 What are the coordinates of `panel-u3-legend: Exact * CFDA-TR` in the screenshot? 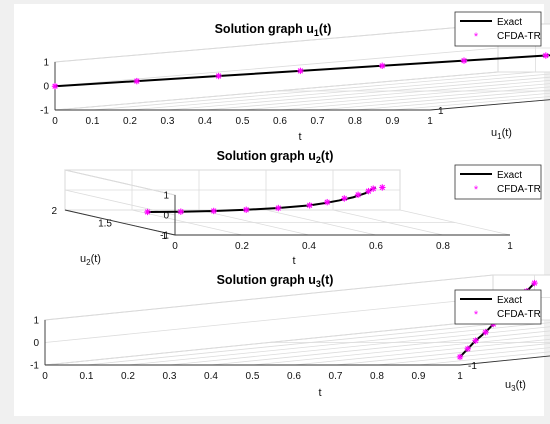 It's located at (498, 307).